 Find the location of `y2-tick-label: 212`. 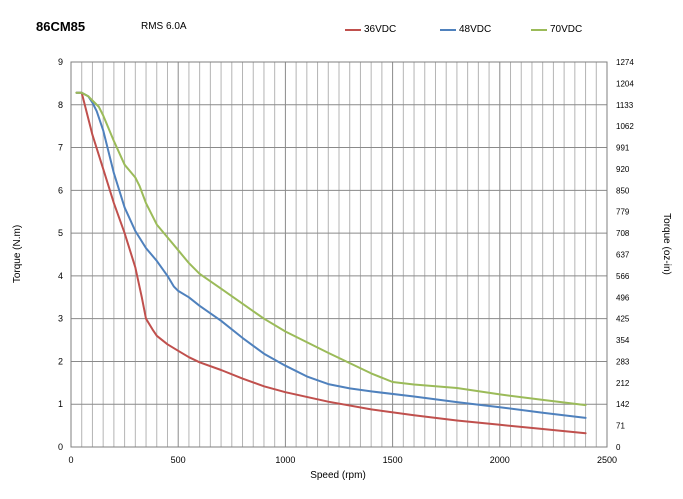

y2-tick-label: 212 is located at coordinates (623, 383).